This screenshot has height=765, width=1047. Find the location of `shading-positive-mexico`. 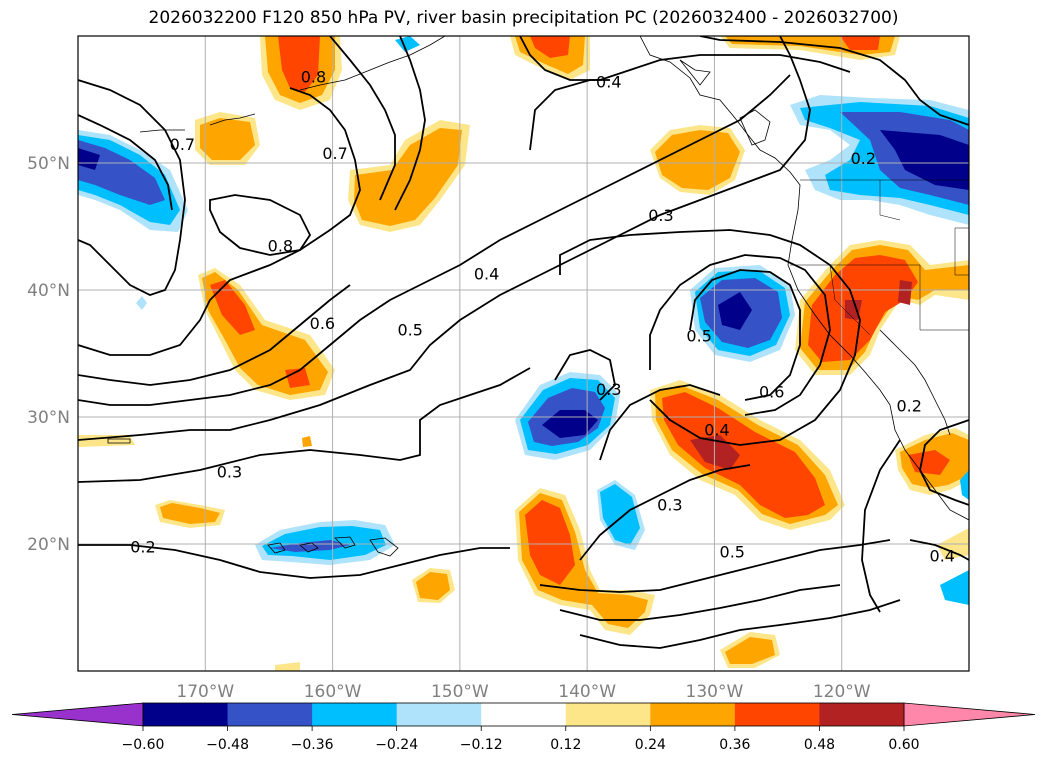

shading-positive-mexico is located at coordinates (932, 461).